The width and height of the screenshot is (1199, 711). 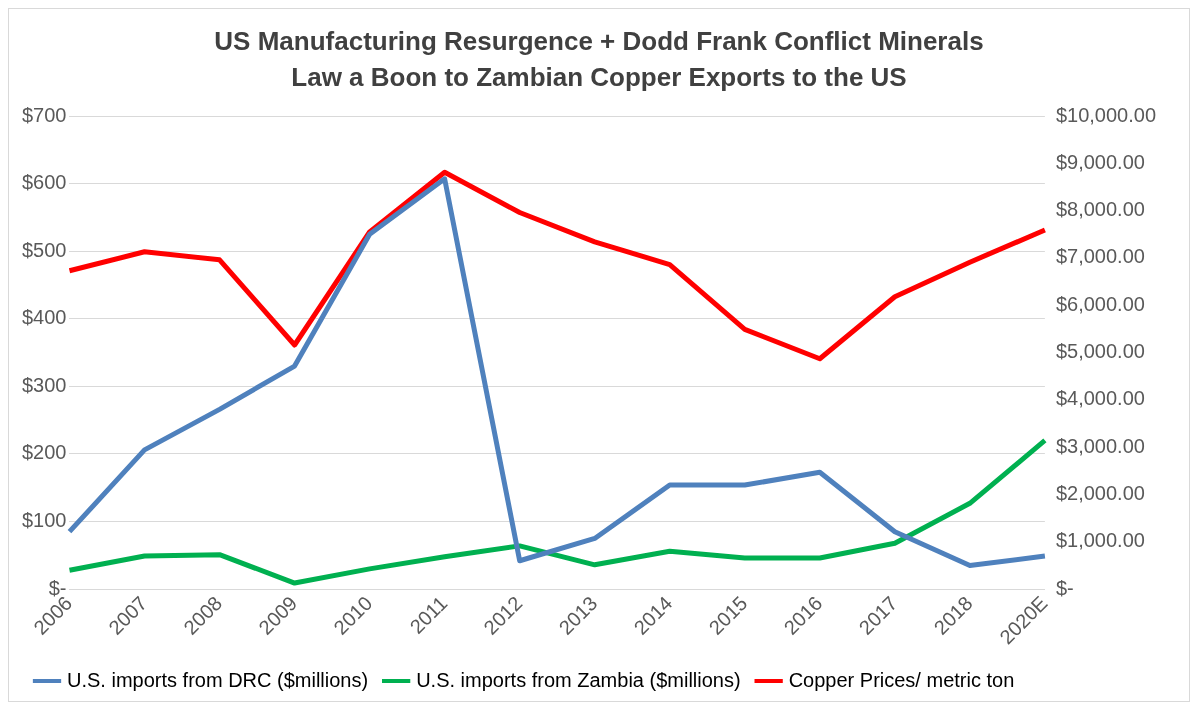 What do you see at coordinates (1100, 351) in the screenshot?
I see `y2-tick-label: $5,000.00` at bounding box center [1100, 351].